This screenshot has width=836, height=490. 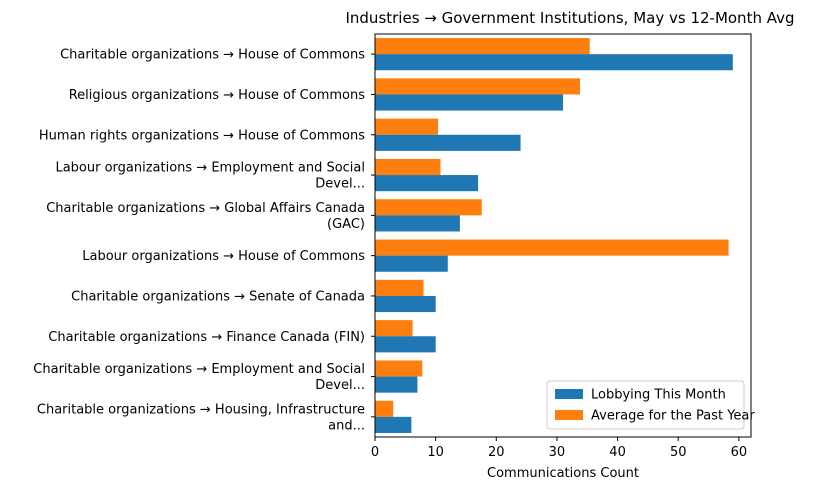 What do you see at coordinates (223, 256) in the screenshot?
I see `y-tick-label: Labour organizations → House of Commons` at bounding box center [223, 256].